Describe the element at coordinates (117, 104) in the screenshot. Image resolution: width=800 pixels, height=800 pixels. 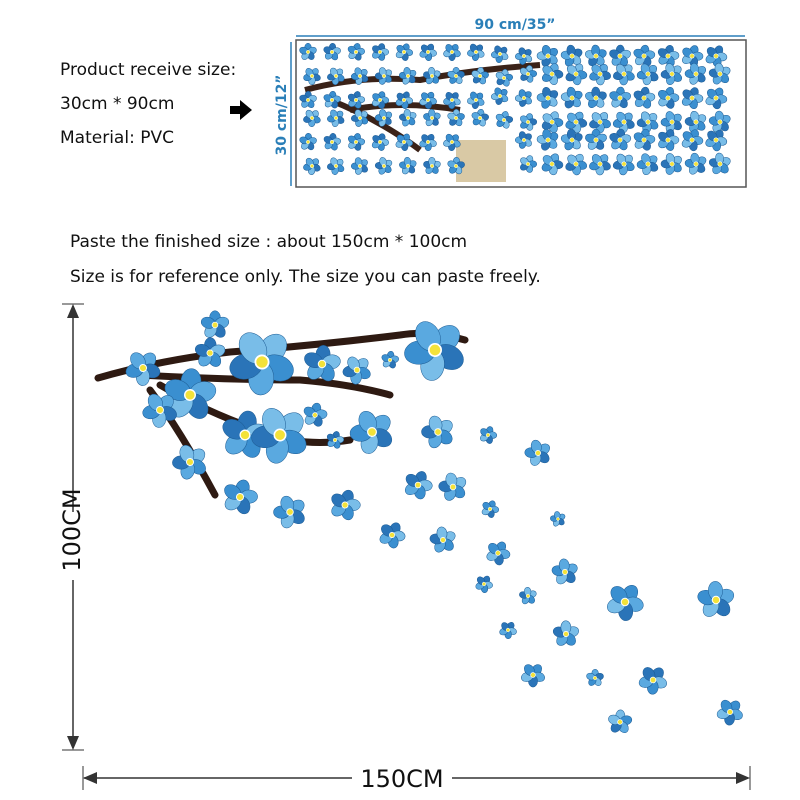
I see `receive-size: 30cm * 90cm` at that location.